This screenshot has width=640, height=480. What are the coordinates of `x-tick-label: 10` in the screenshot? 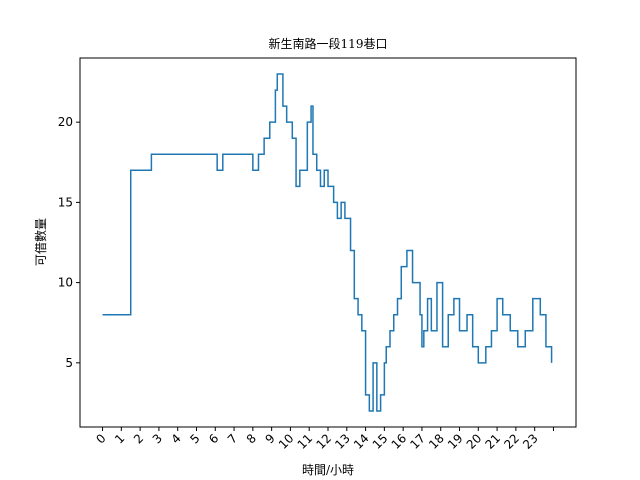 It's located at (286, 441).